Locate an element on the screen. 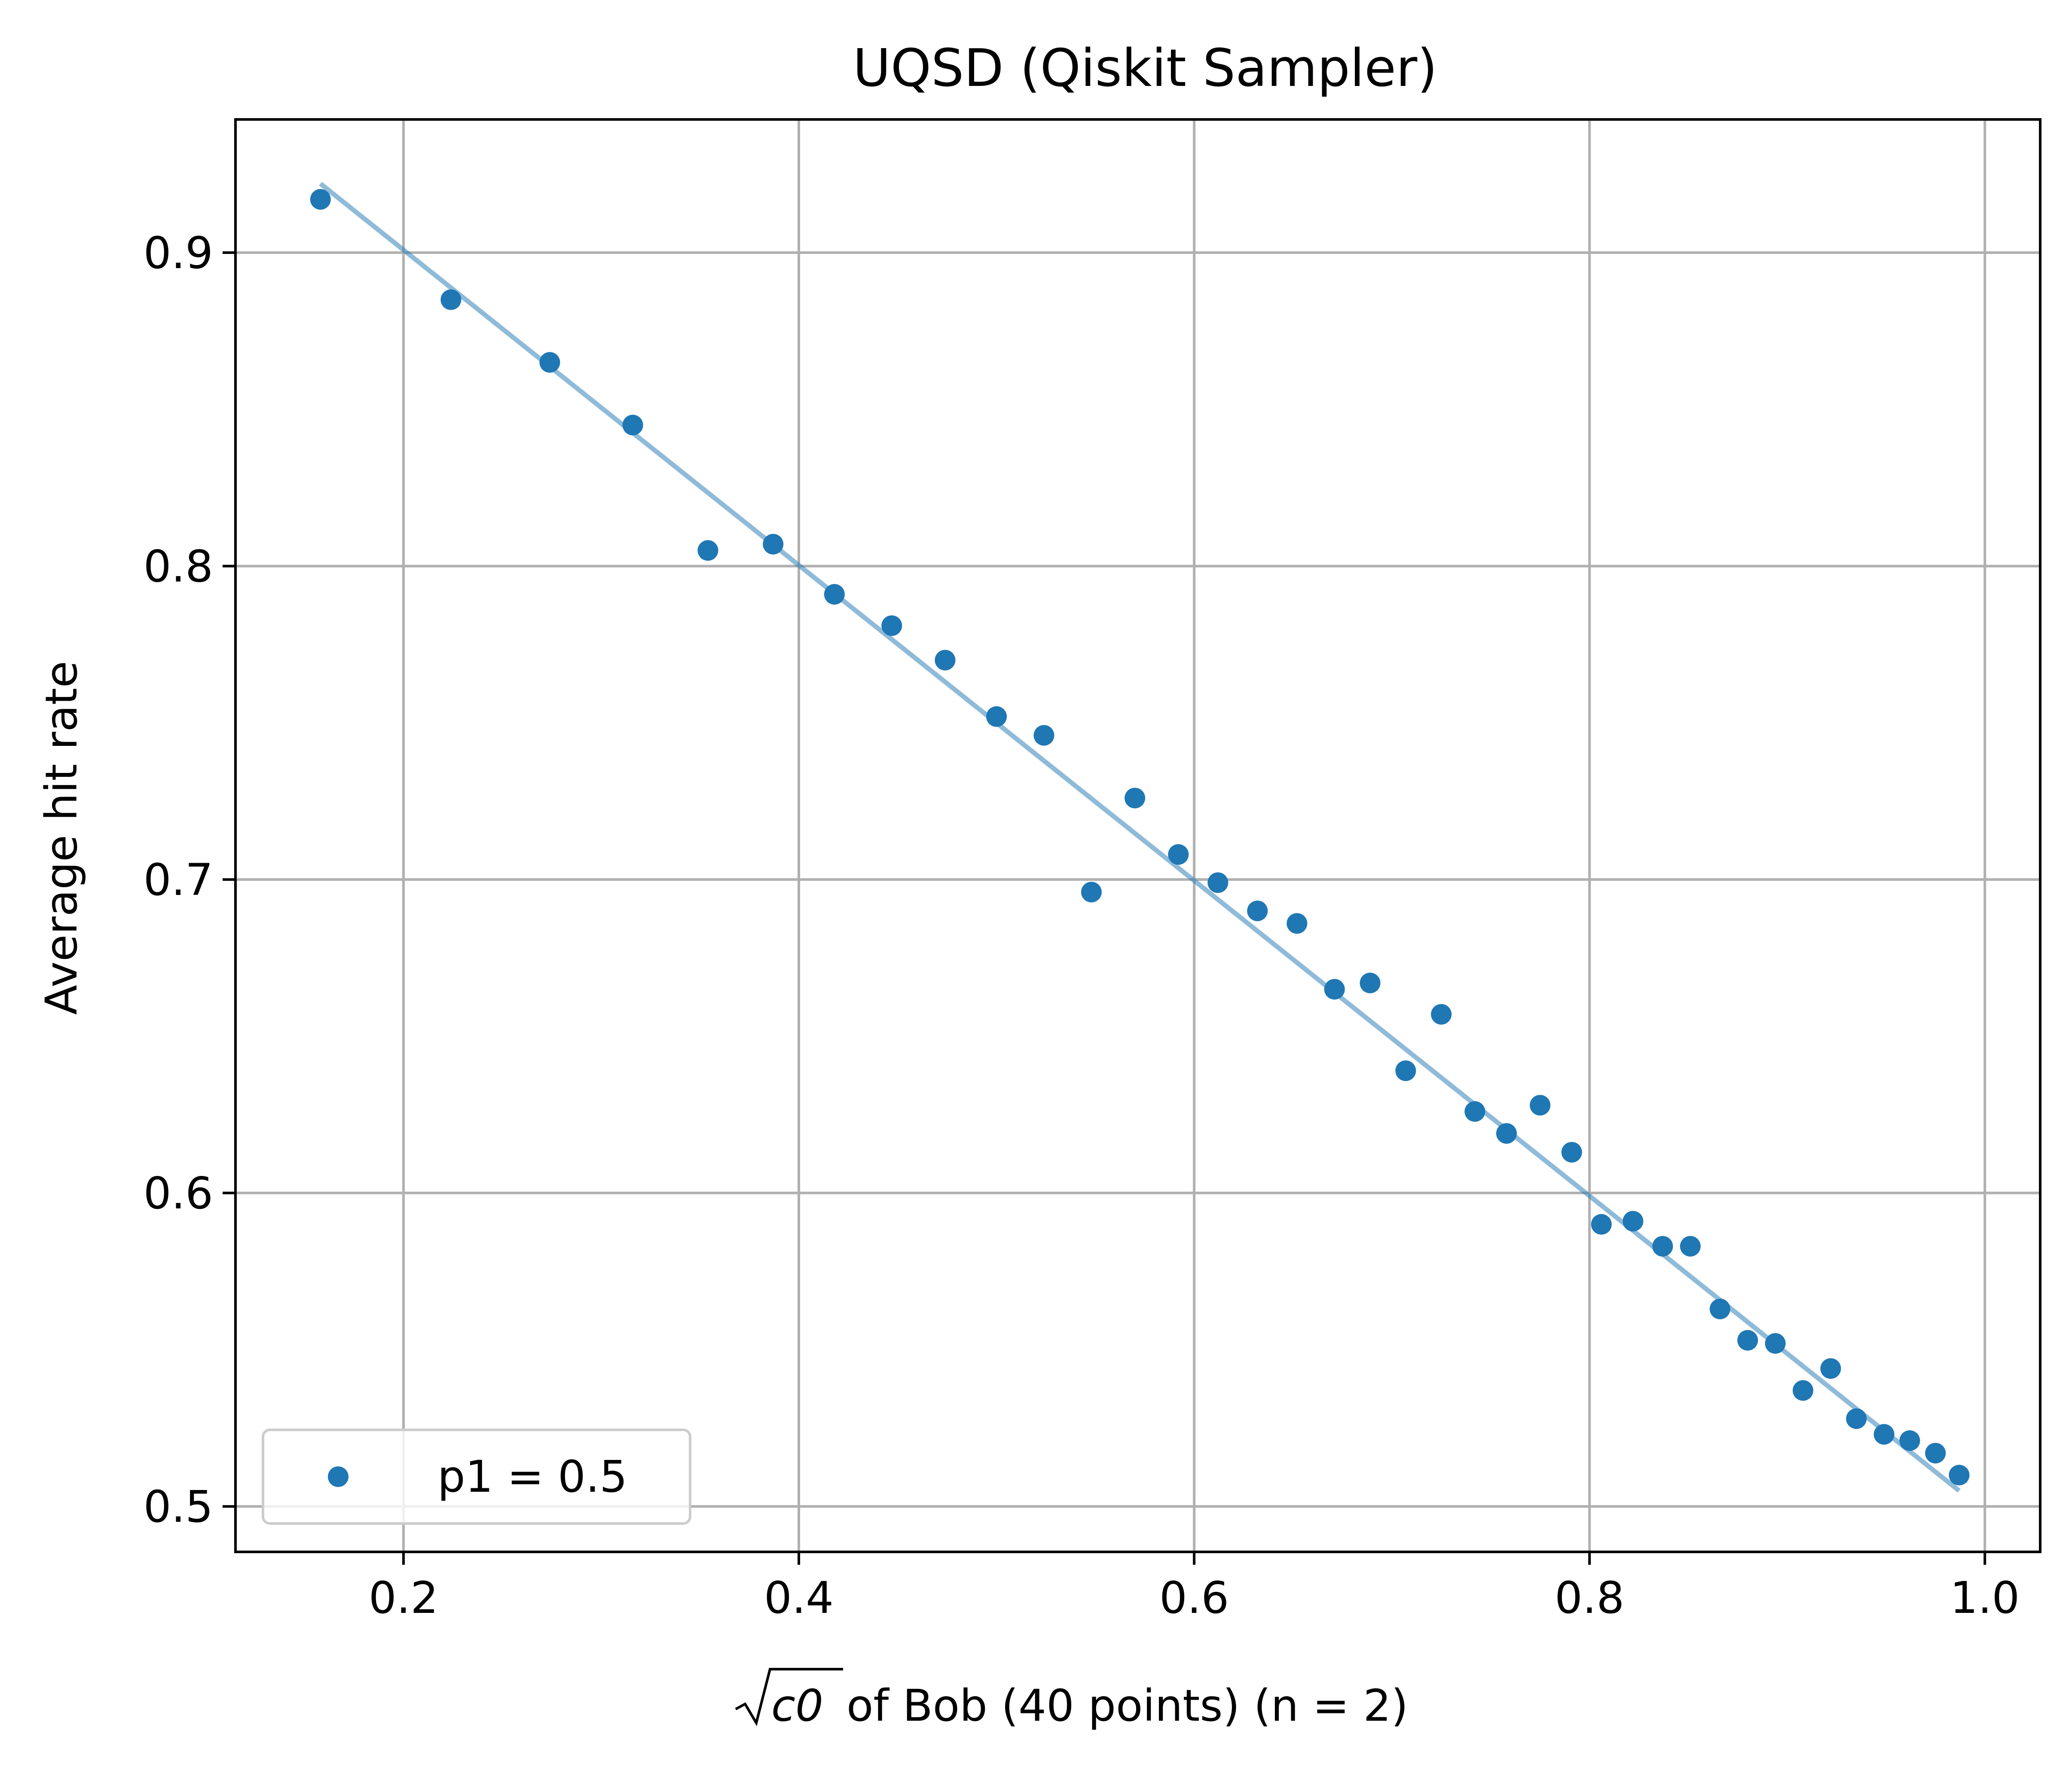  x-tick-label: 0.2 is located at coordinates (403, 1598).